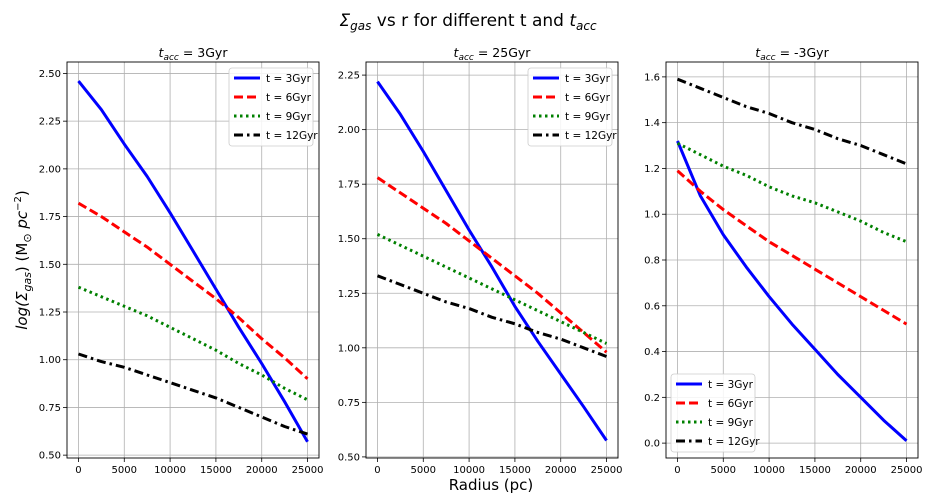  What do you see at coordinates (652, 123) in the screenshot?
I see `y-tick-label: 1.4` at bounding box center [652, 123].